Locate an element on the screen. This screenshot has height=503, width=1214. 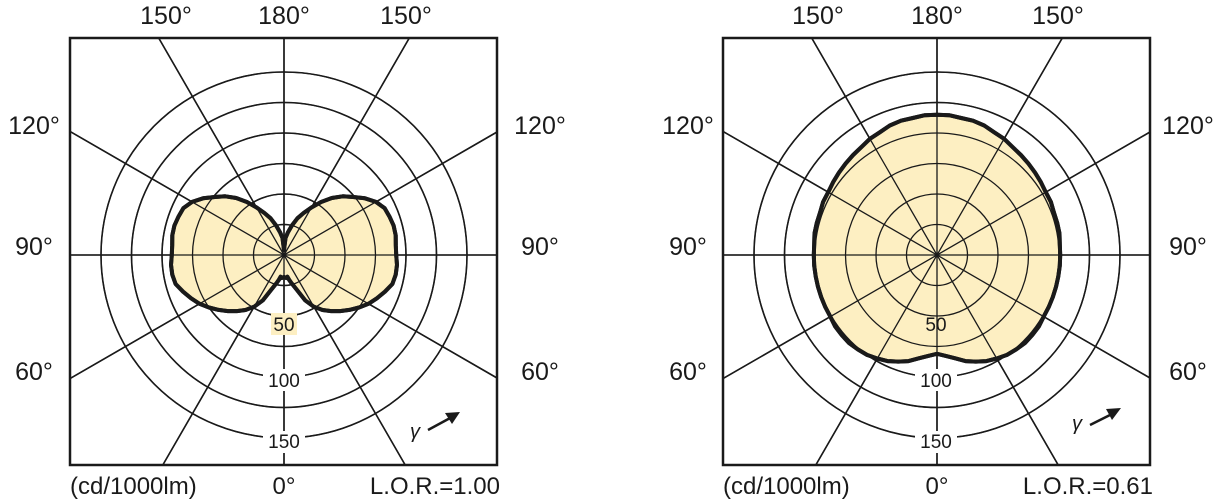
chart-1-angle-label-60-left: 60° is located at coordinates (34, 372).